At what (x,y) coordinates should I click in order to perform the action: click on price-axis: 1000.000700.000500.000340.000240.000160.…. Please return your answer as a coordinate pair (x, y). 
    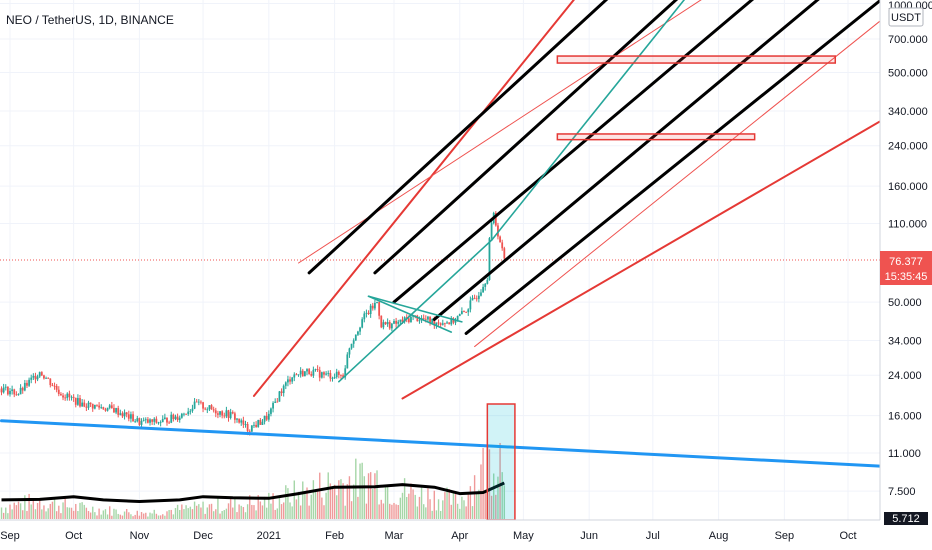
    Looking at the image, I should click on (910, 249).